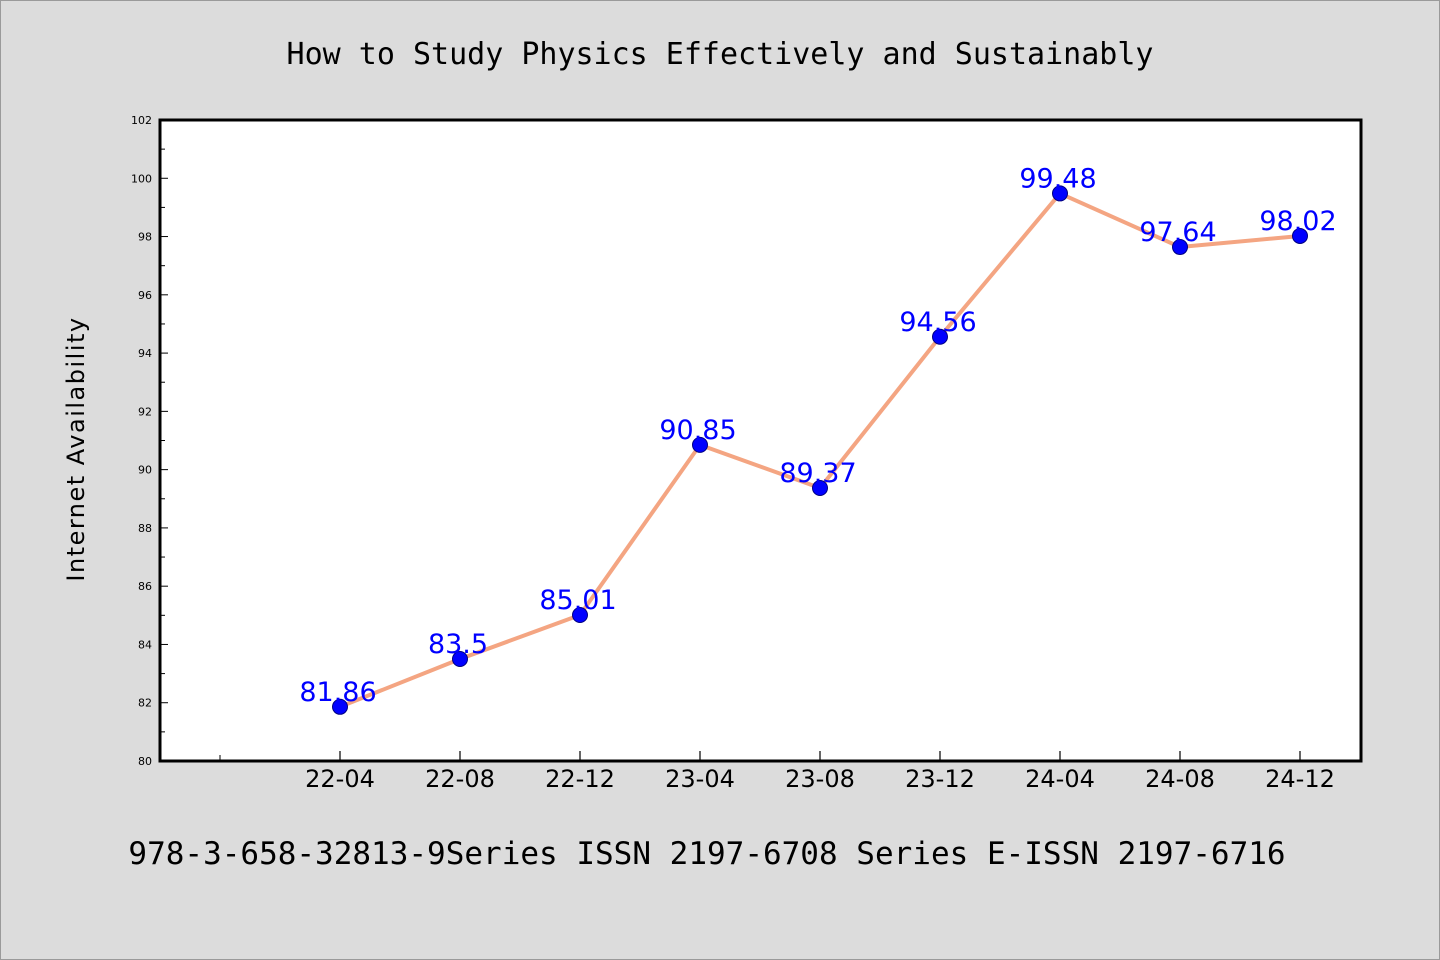 The image size is (1440, 960). I want to click on y-axis: 80 82 84 86 88 90 92 94 96 98 100 102, so click(149, 441).